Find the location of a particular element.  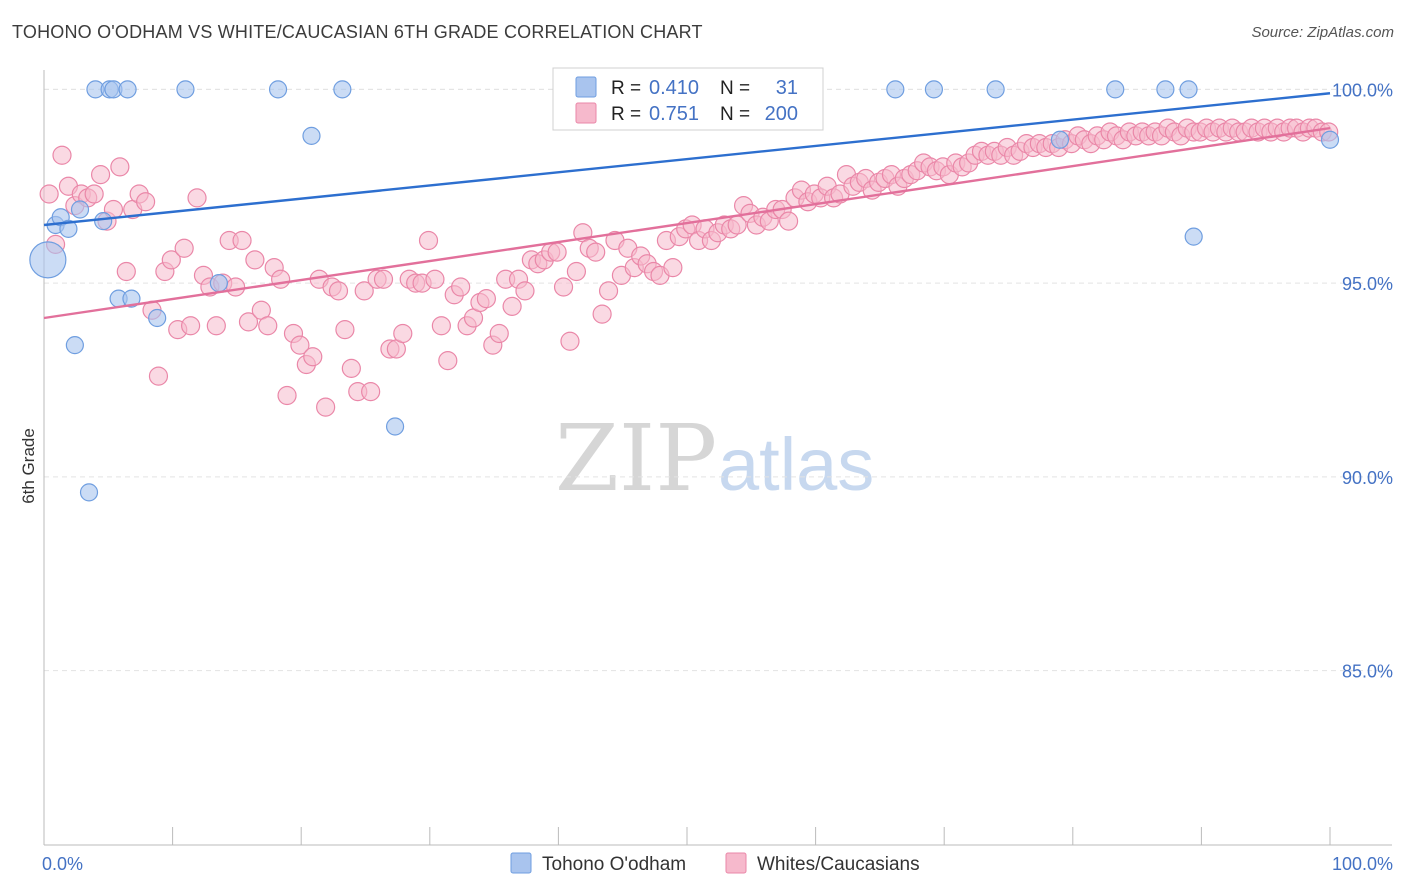

stats-legend-swatch-pink is located at coordinates (586, 113).